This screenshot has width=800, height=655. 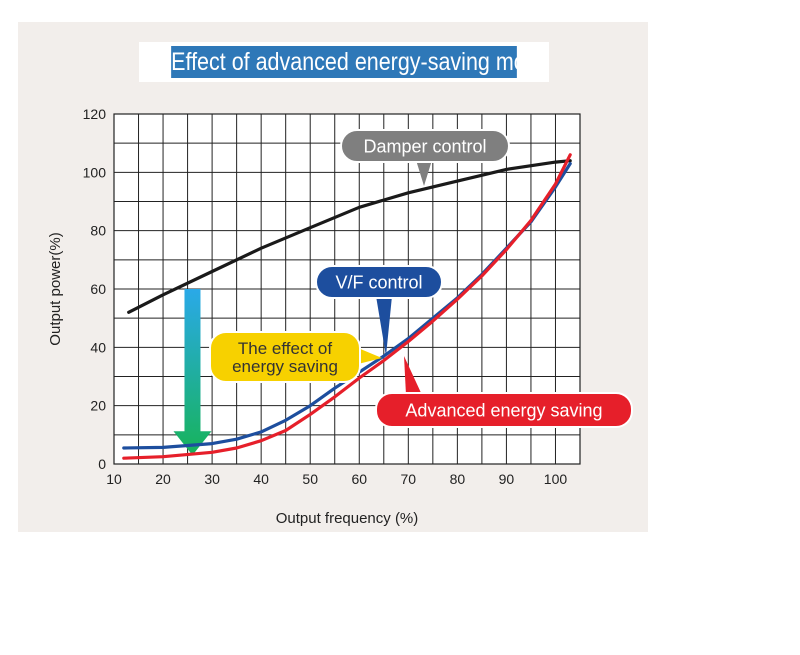 What do you see at coordinates (349, 236) in the screenshot?
I see `series-line-damper-control` at bounding box center [349, 236].